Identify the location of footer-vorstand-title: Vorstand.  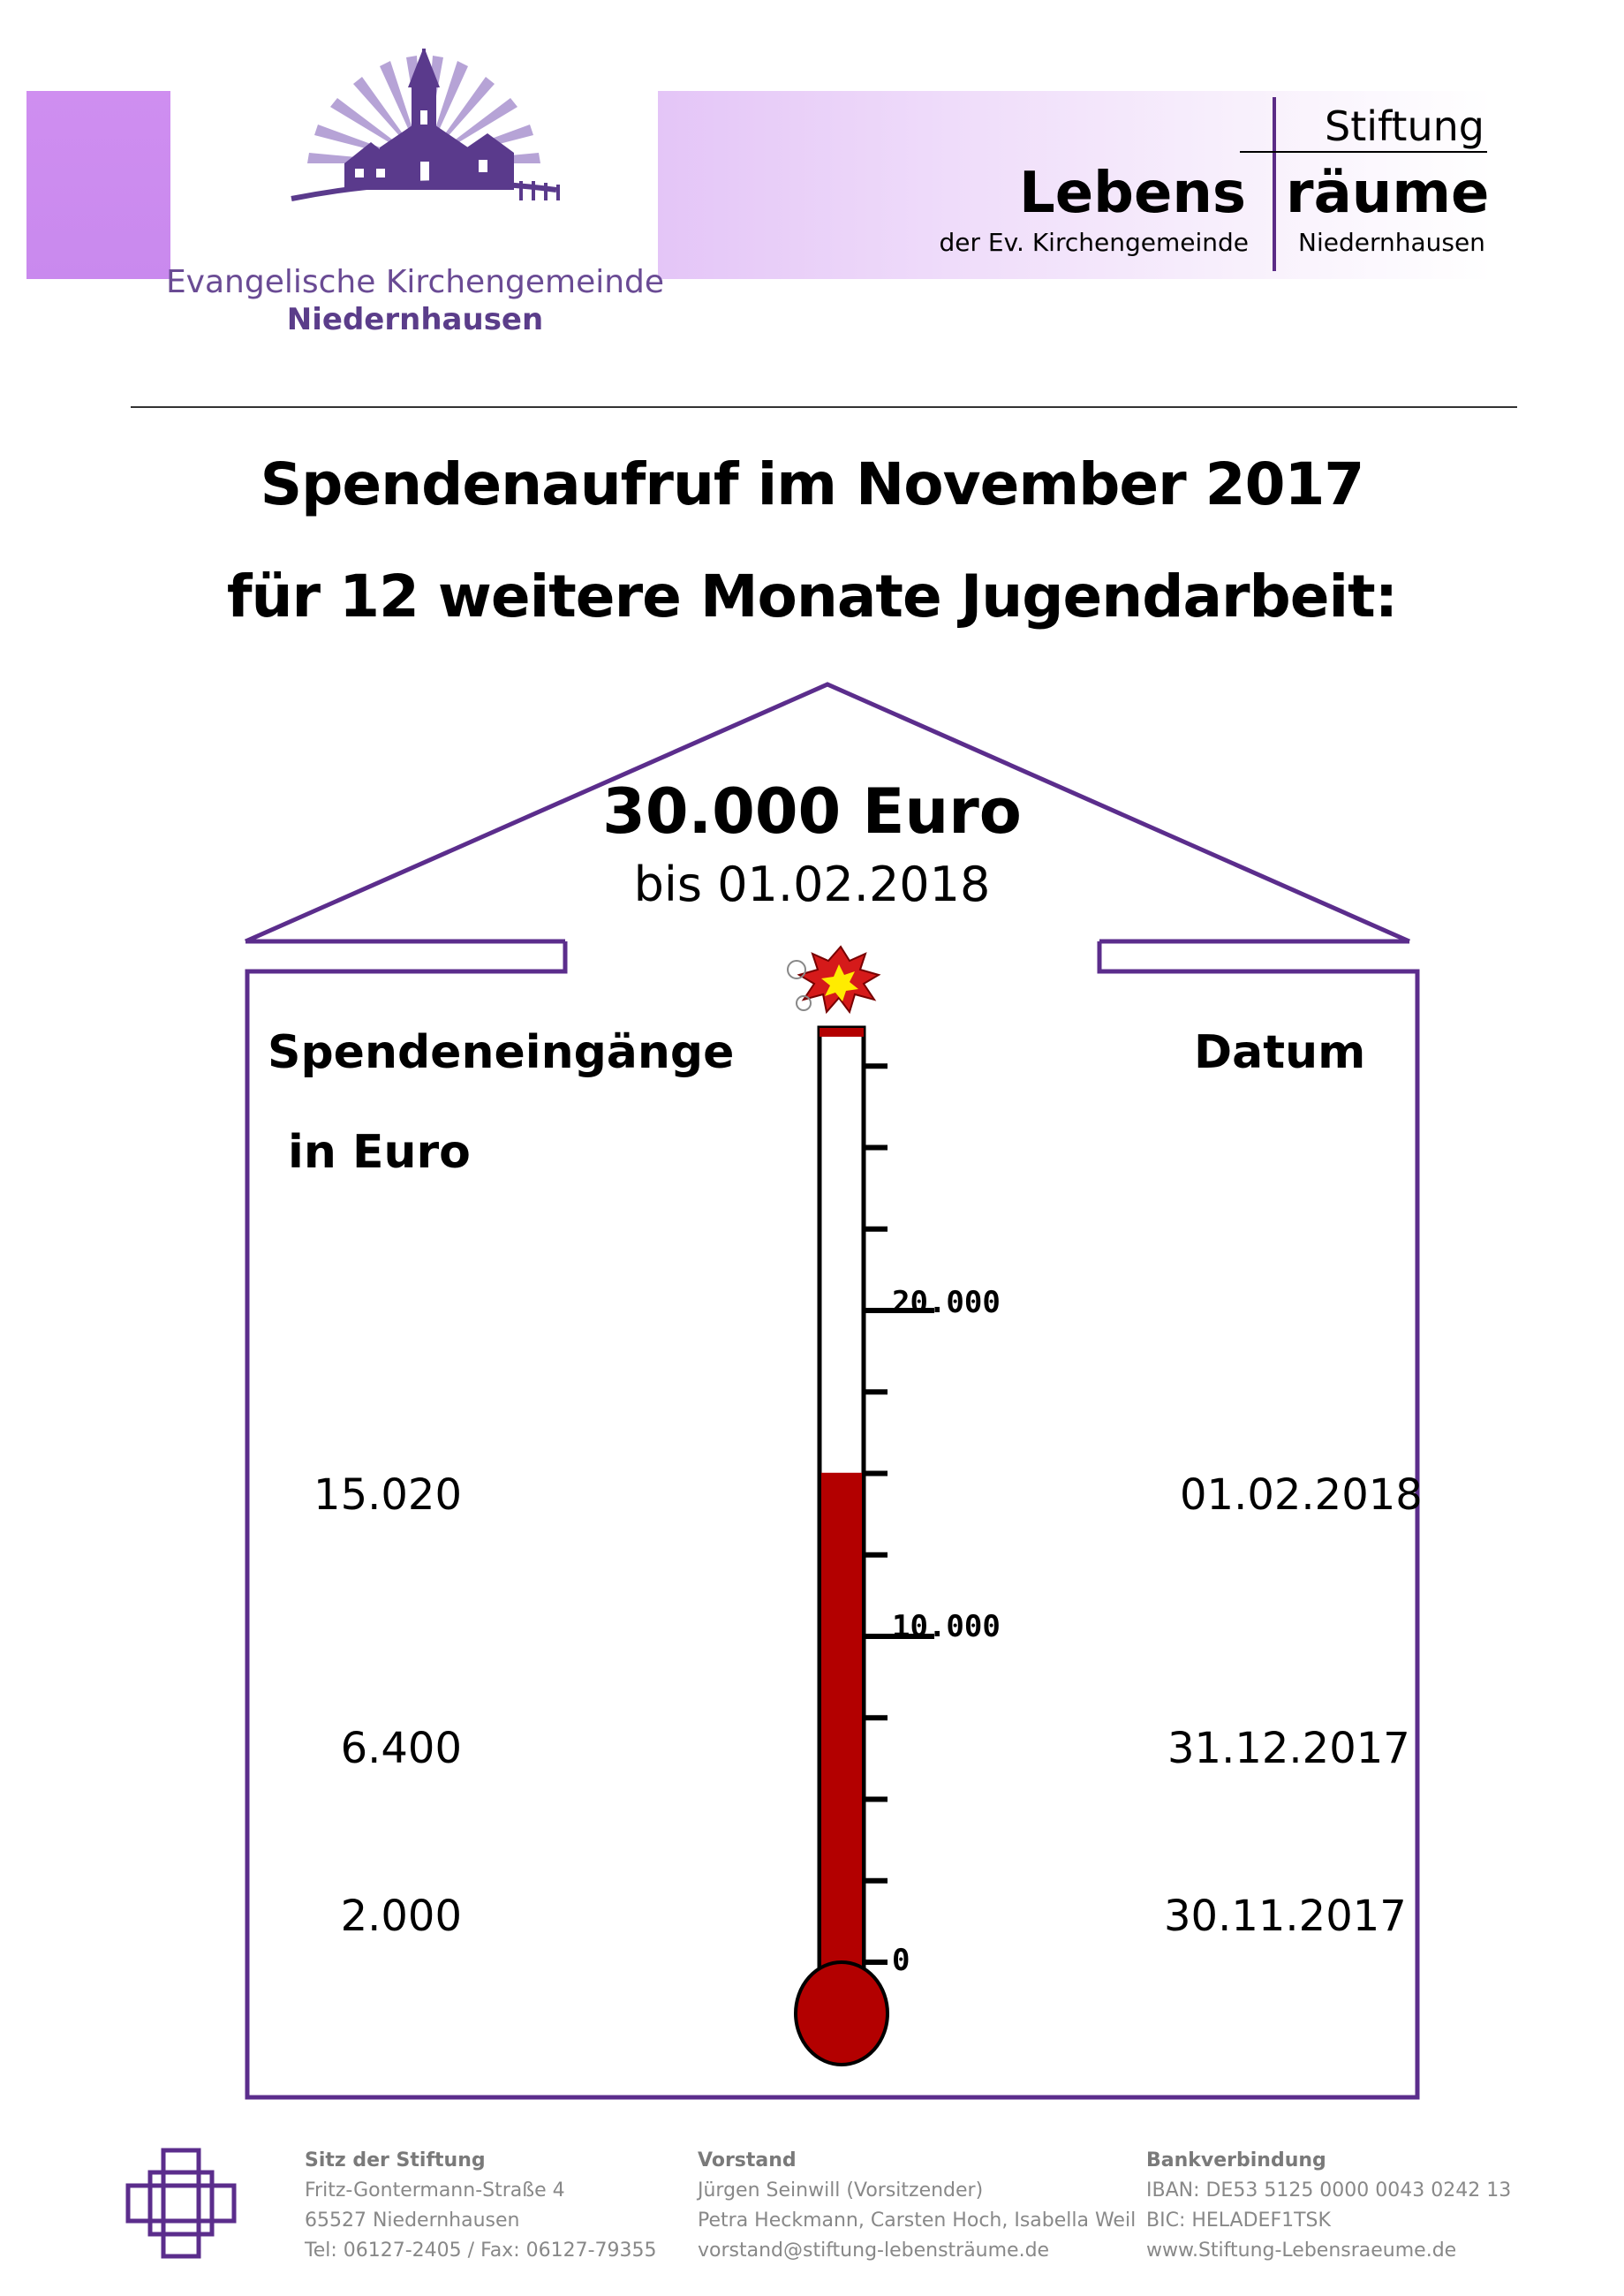
(747, 2160).